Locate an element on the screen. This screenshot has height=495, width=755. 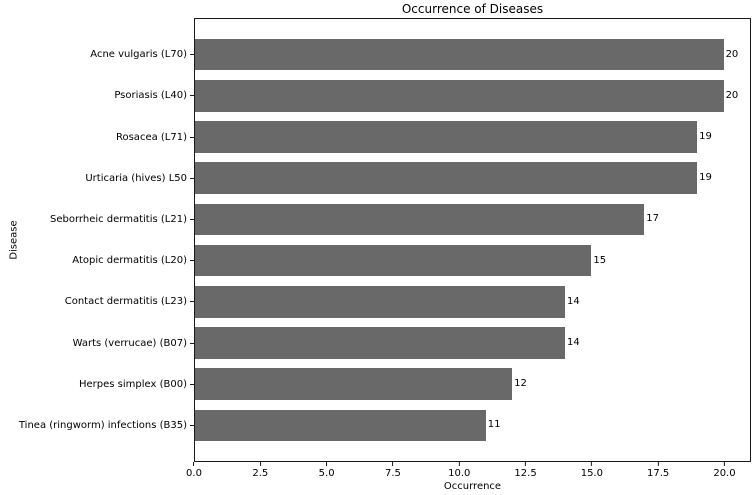
y-tick-row: Herpes simplex (B00) is located at coordinates (97, 384).